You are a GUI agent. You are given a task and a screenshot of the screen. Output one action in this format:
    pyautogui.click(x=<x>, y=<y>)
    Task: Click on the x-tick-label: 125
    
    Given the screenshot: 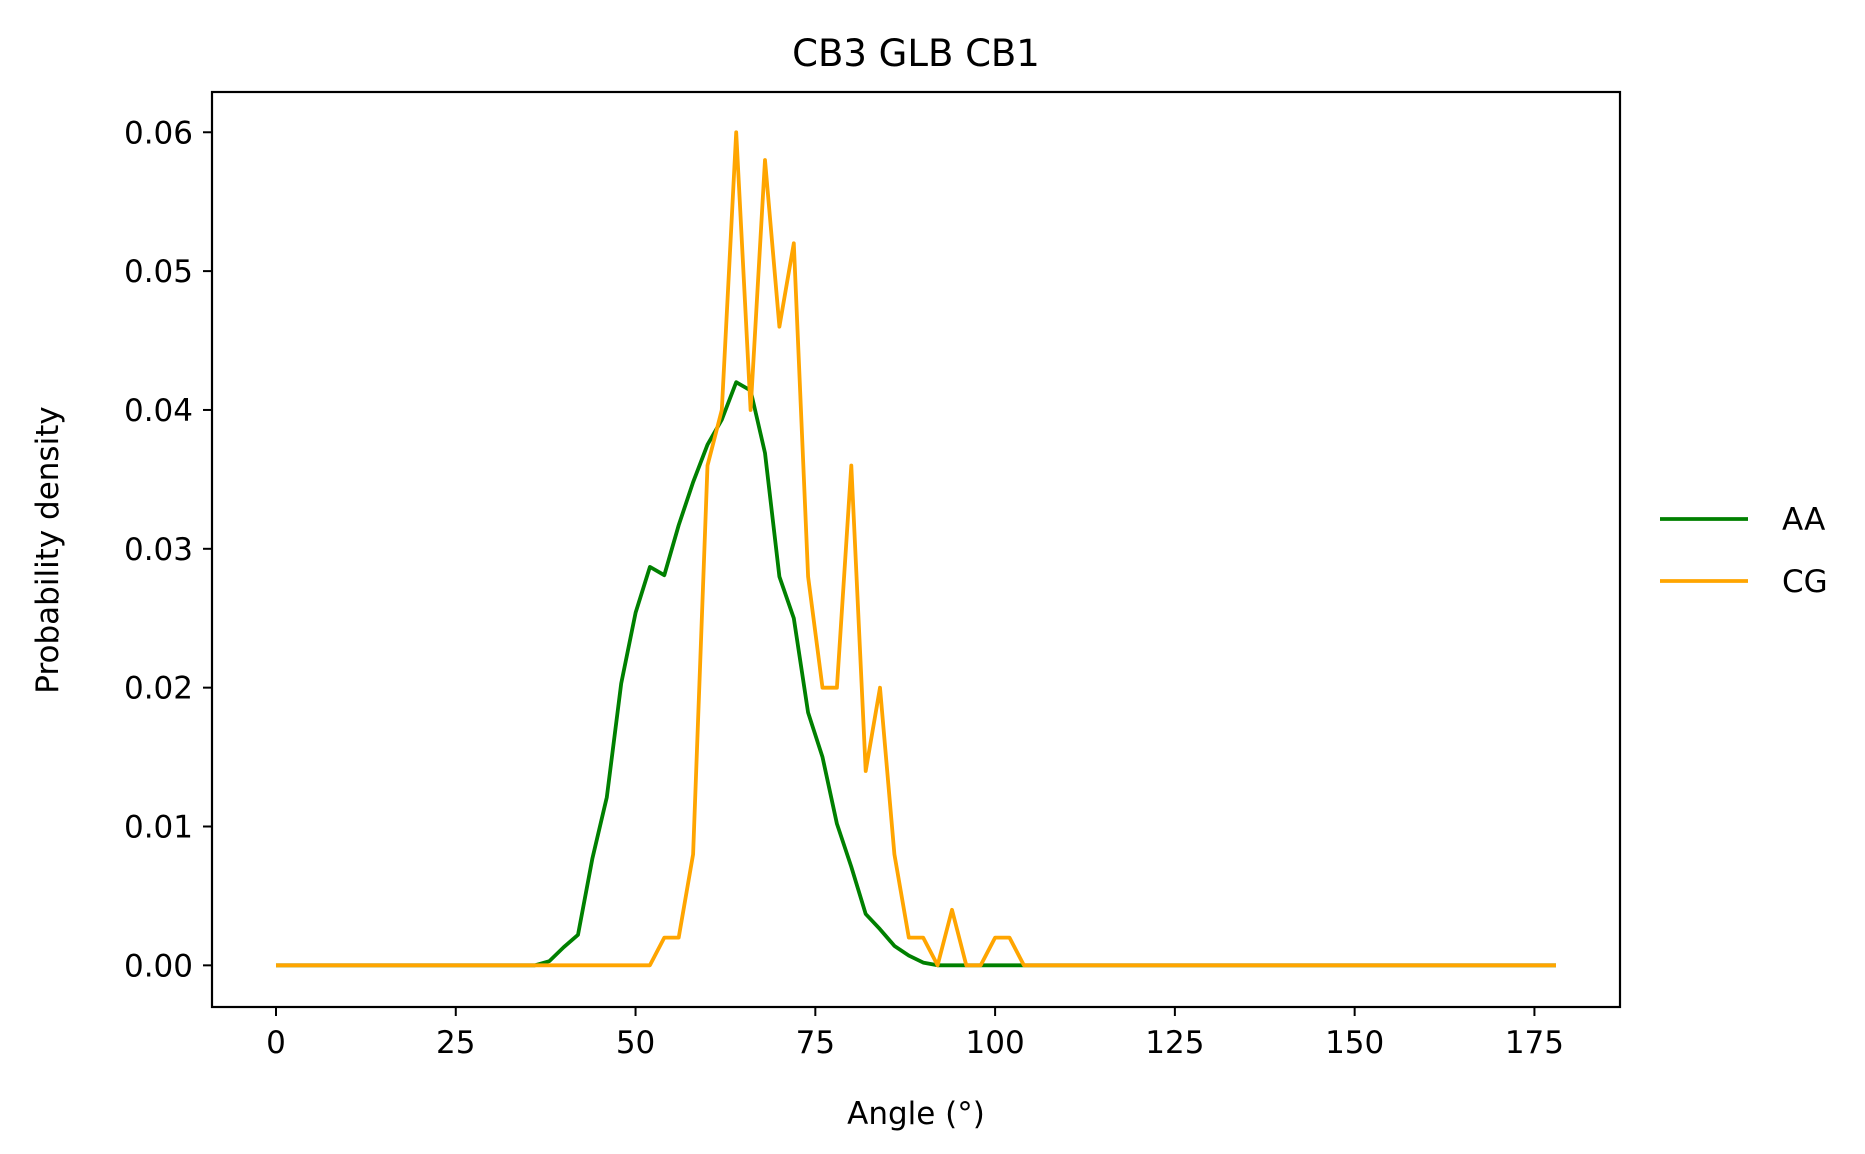 What is the action you would take?
    pyautogui.click(x=1174, y=1043)
    